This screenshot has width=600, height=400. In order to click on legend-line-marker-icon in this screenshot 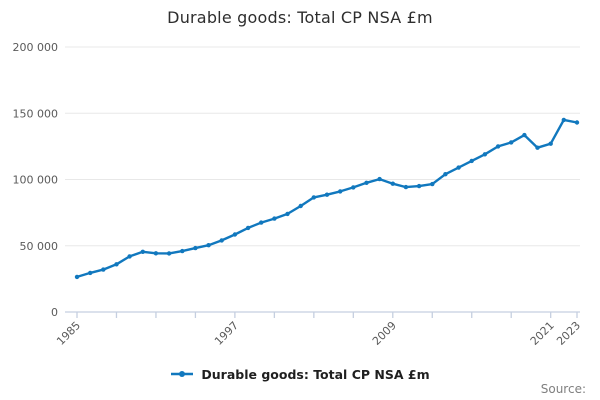, I will do `click(182, 374)`.